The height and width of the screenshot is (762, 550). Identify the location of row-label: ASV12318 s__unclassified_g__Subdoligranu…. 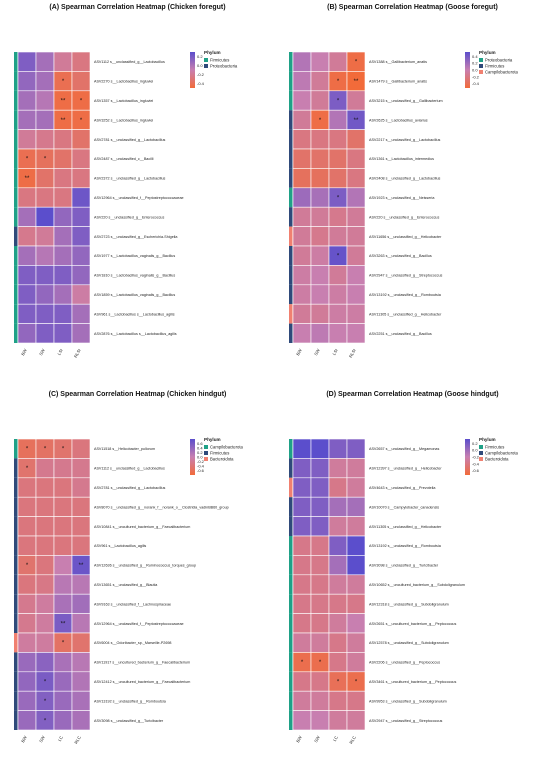
(409, 604).